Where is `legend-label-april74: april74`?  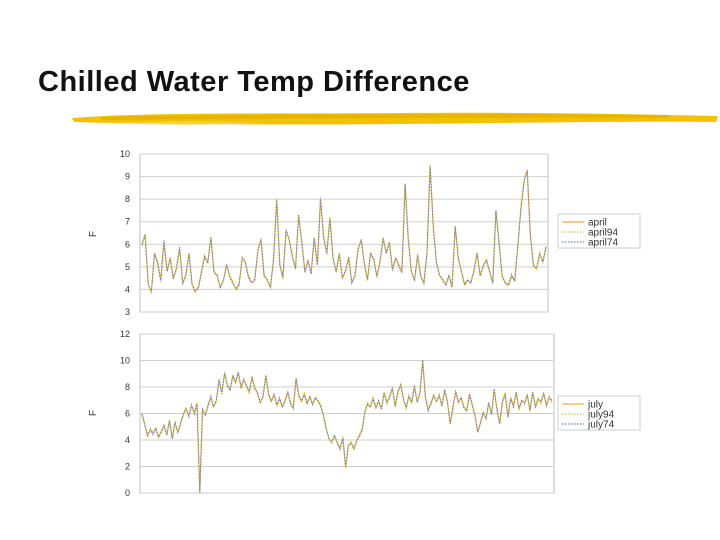
legend-label-april74: april74 is located at coordinates (603, 243).